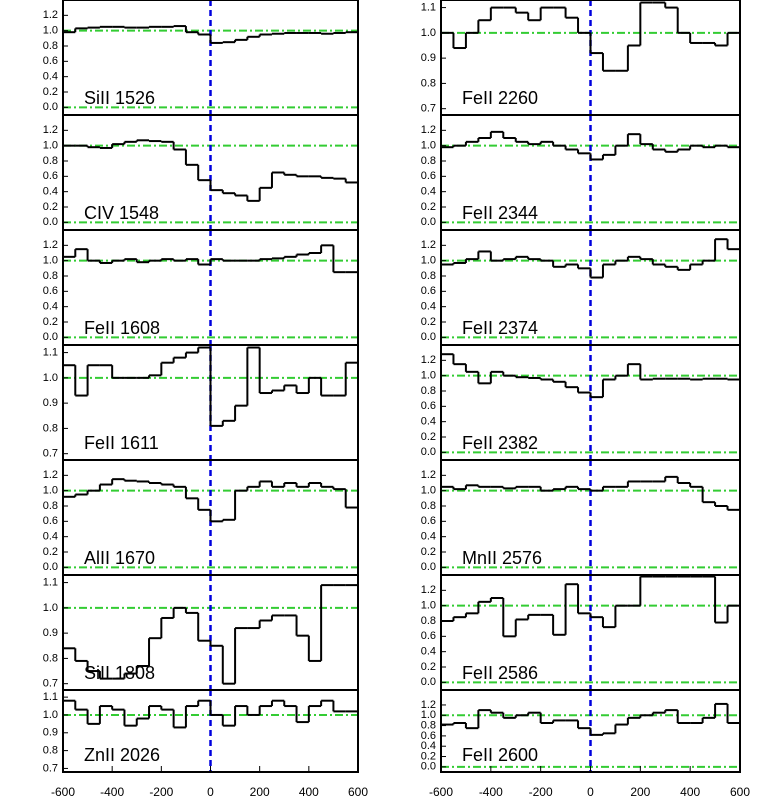  I want to click on ion-label: FeII 1611, so click(121, 443).